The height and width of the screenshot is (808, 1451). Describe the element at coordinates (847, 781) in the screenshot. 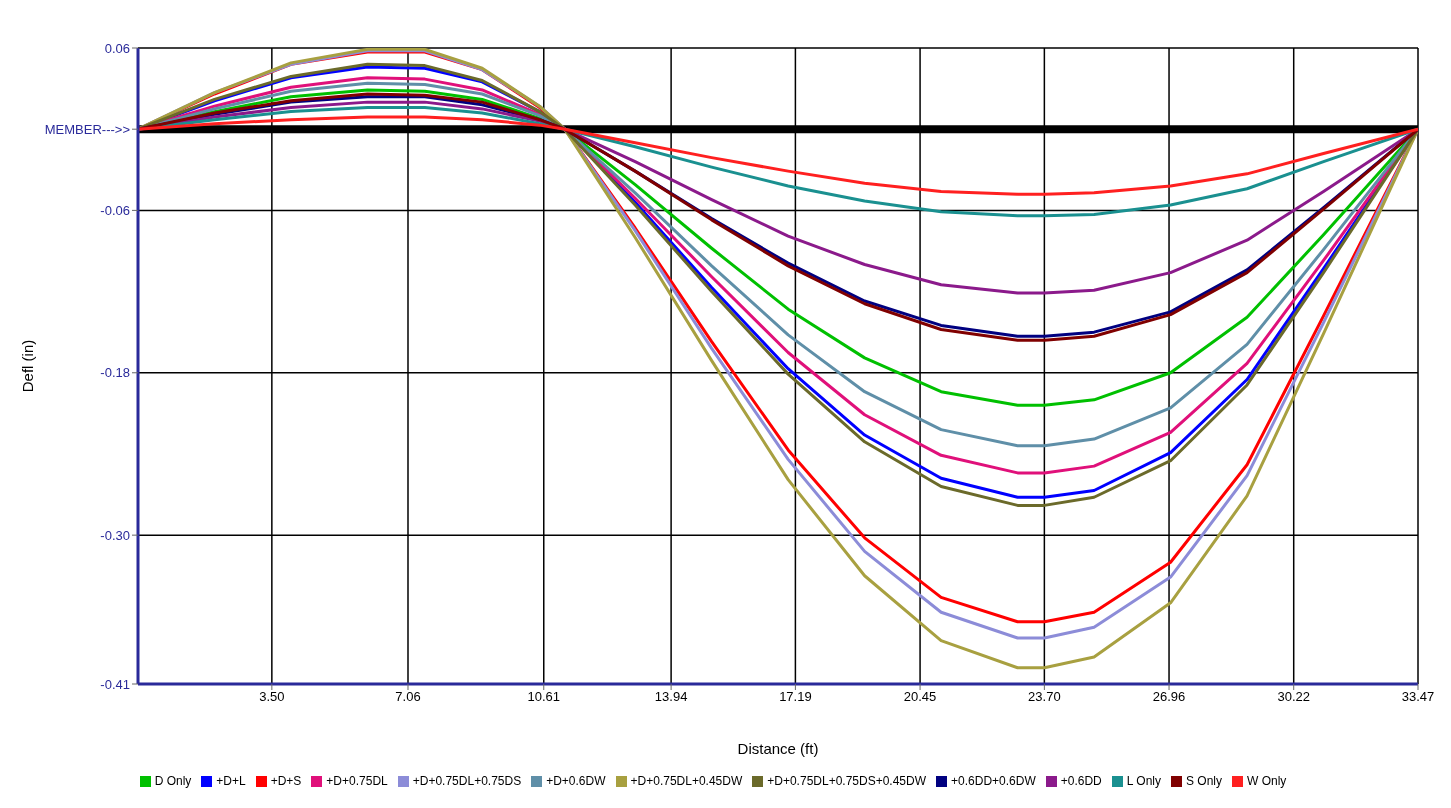

I see `legend-label: +D+0.75DL+0.75DS+0.45DW` at that location.